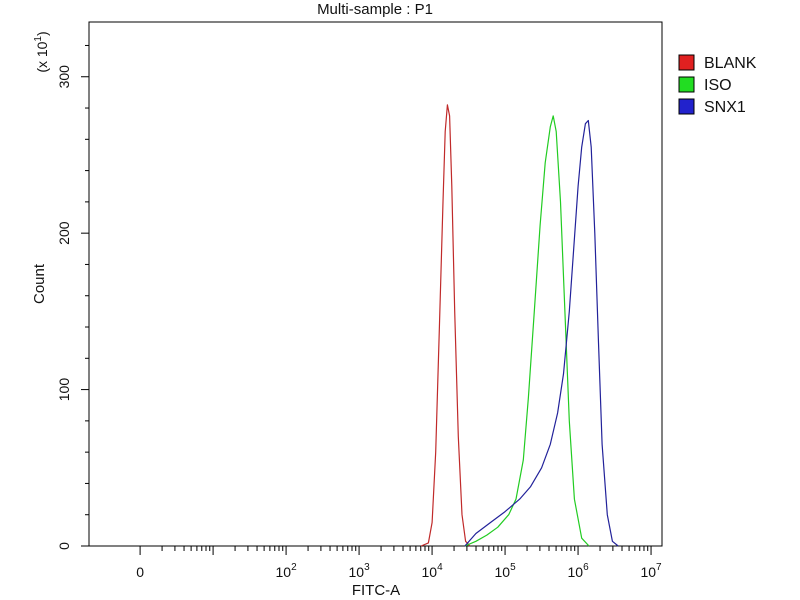 This screenshot has width=800, height=600. Describe the element at coordinates (440, 567) in the screenshot. I see `x-tick-exp: 4` at that location.